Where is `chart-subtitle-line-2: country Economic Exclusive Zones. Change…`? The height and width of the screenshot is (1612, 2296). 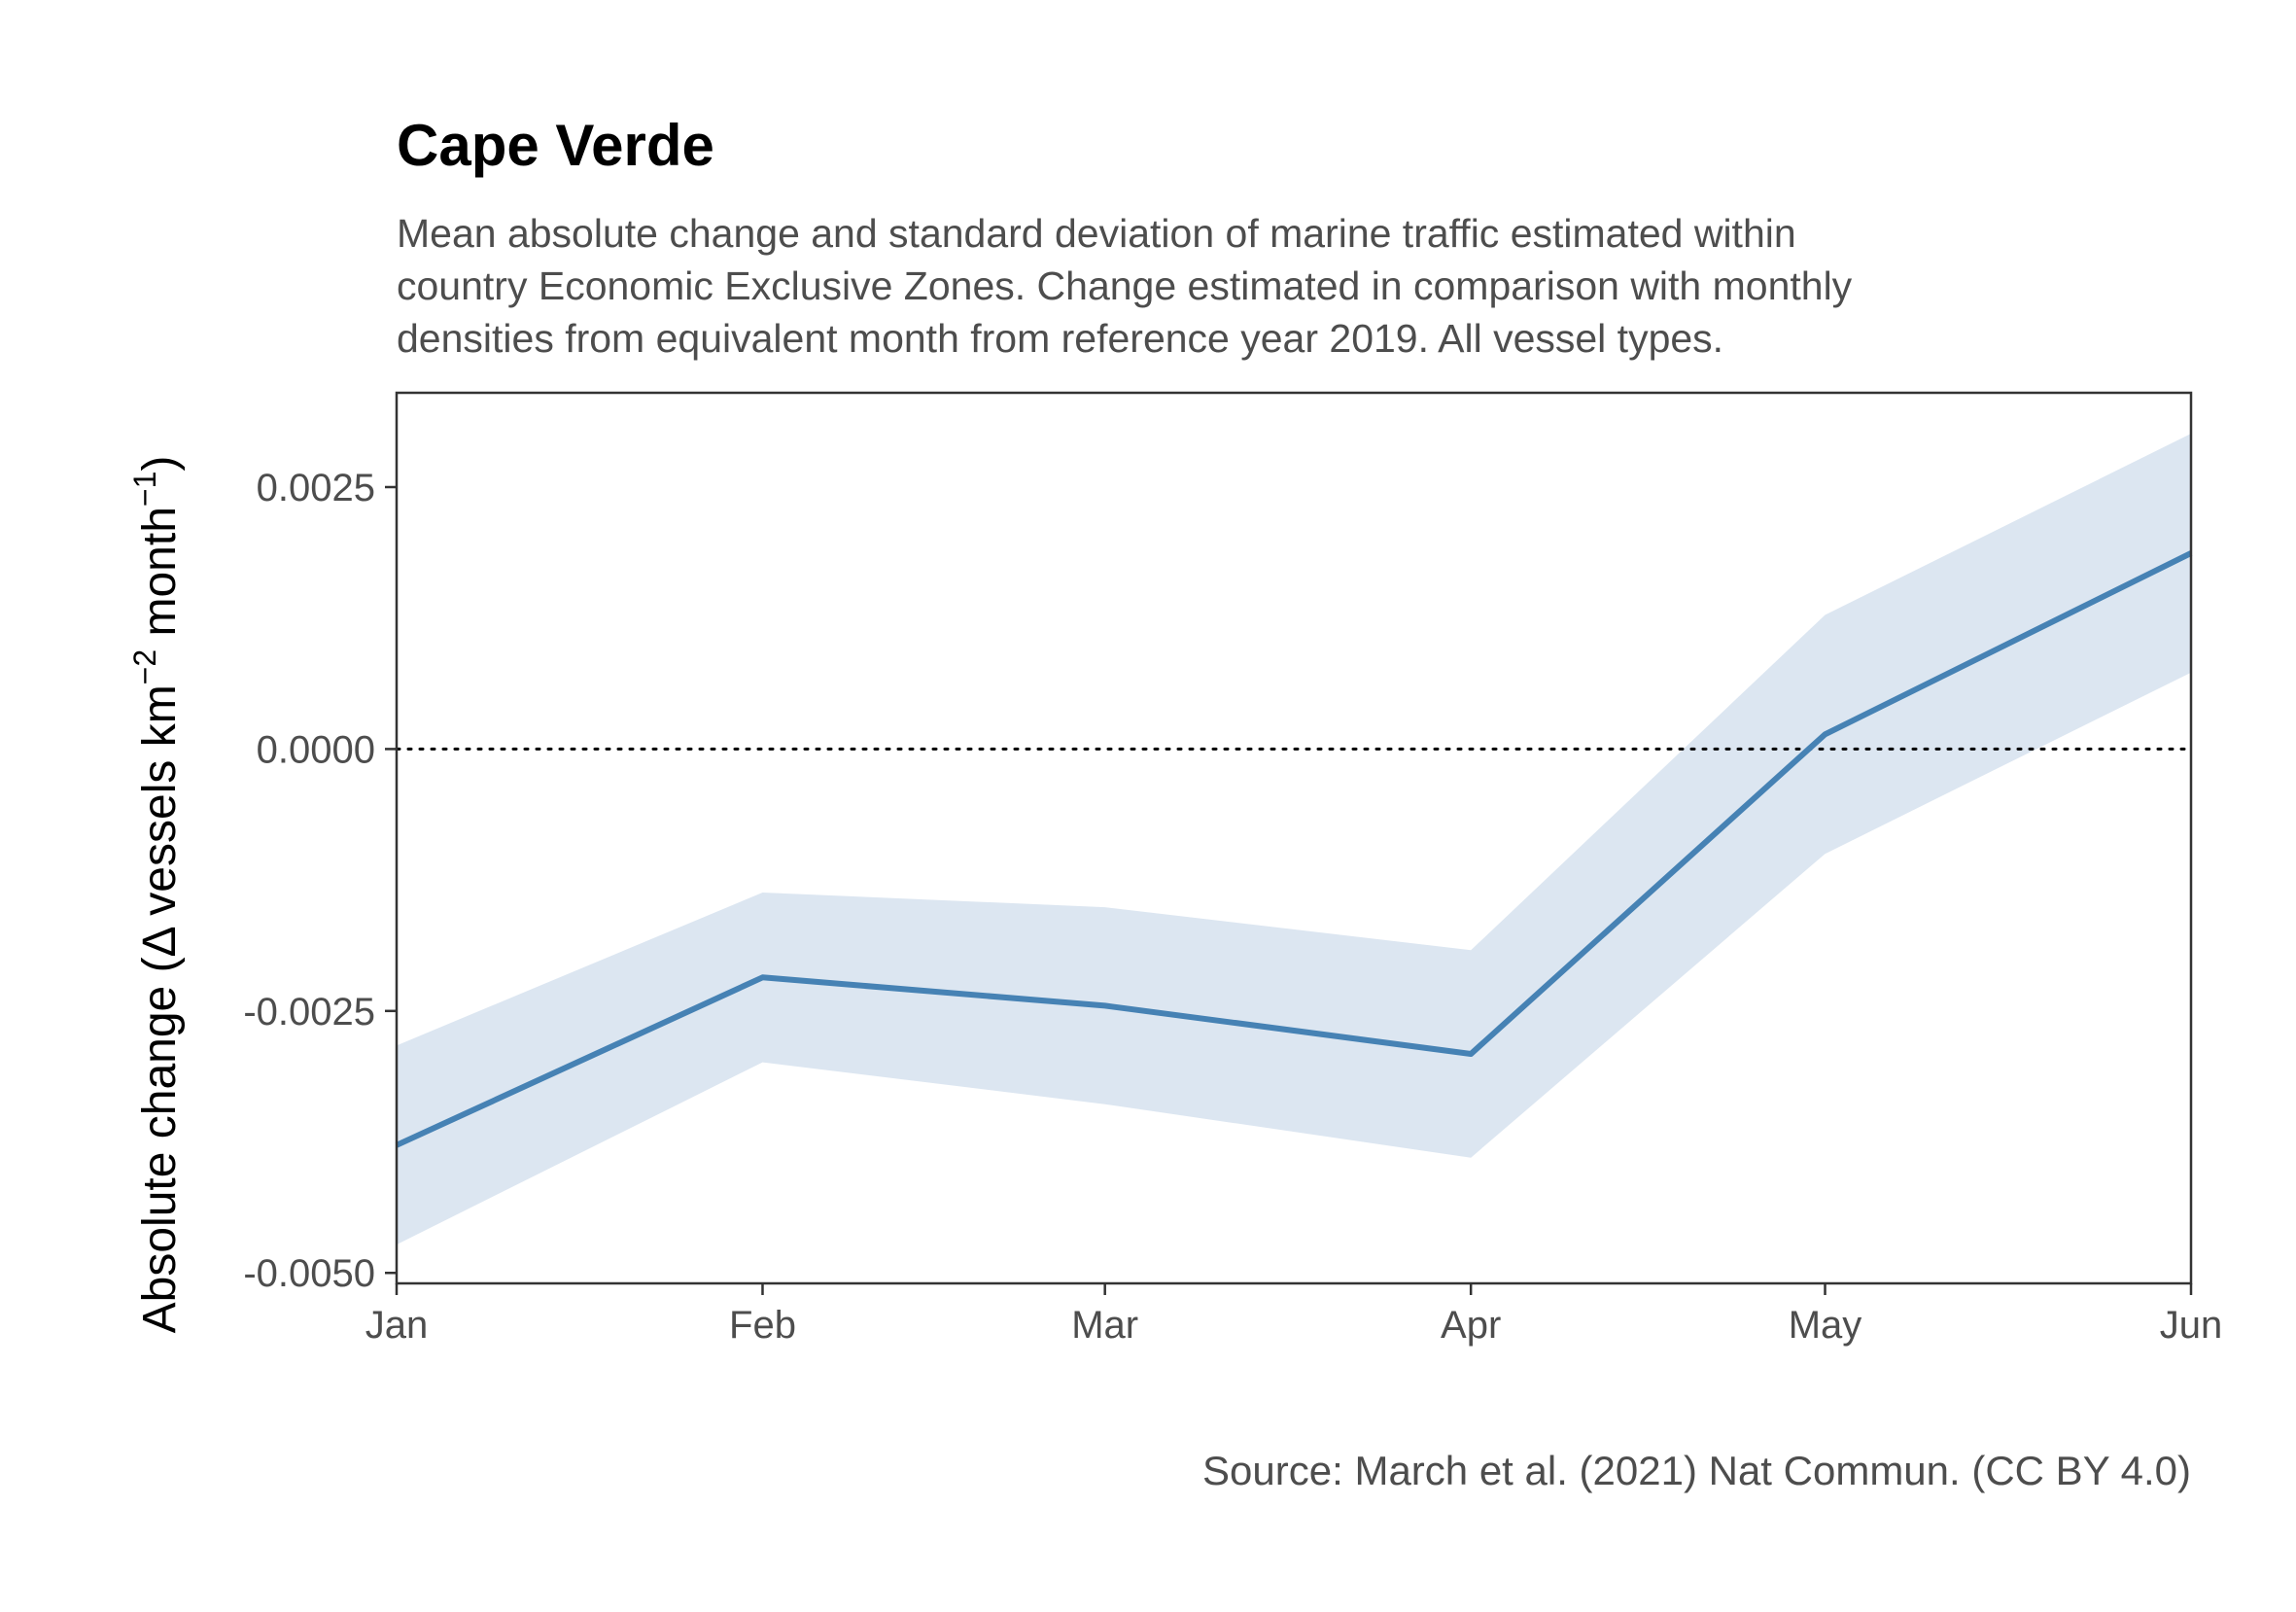 chart-subtitle-line-2: country Economic Exclusive Zones. Change… is located at coordinates (1125, 285).